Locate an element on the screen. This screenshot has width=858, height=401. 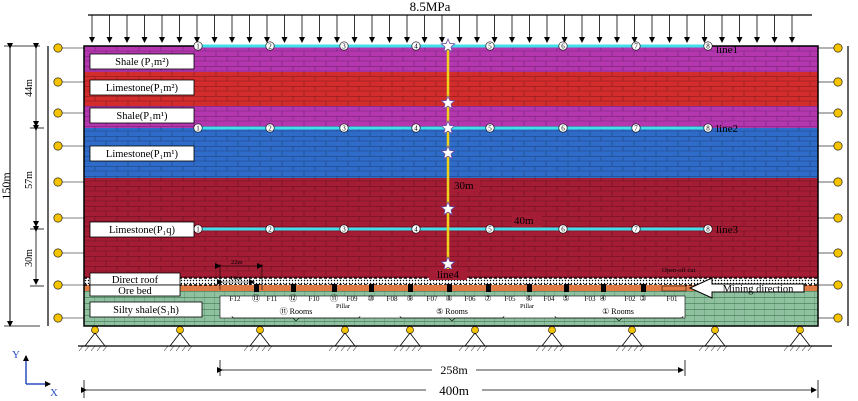
face-labels: F12 F11 F10 F09 F08 F07 F06 F05 F04 F03 F02 F01 is located at coordinates (454, 299).